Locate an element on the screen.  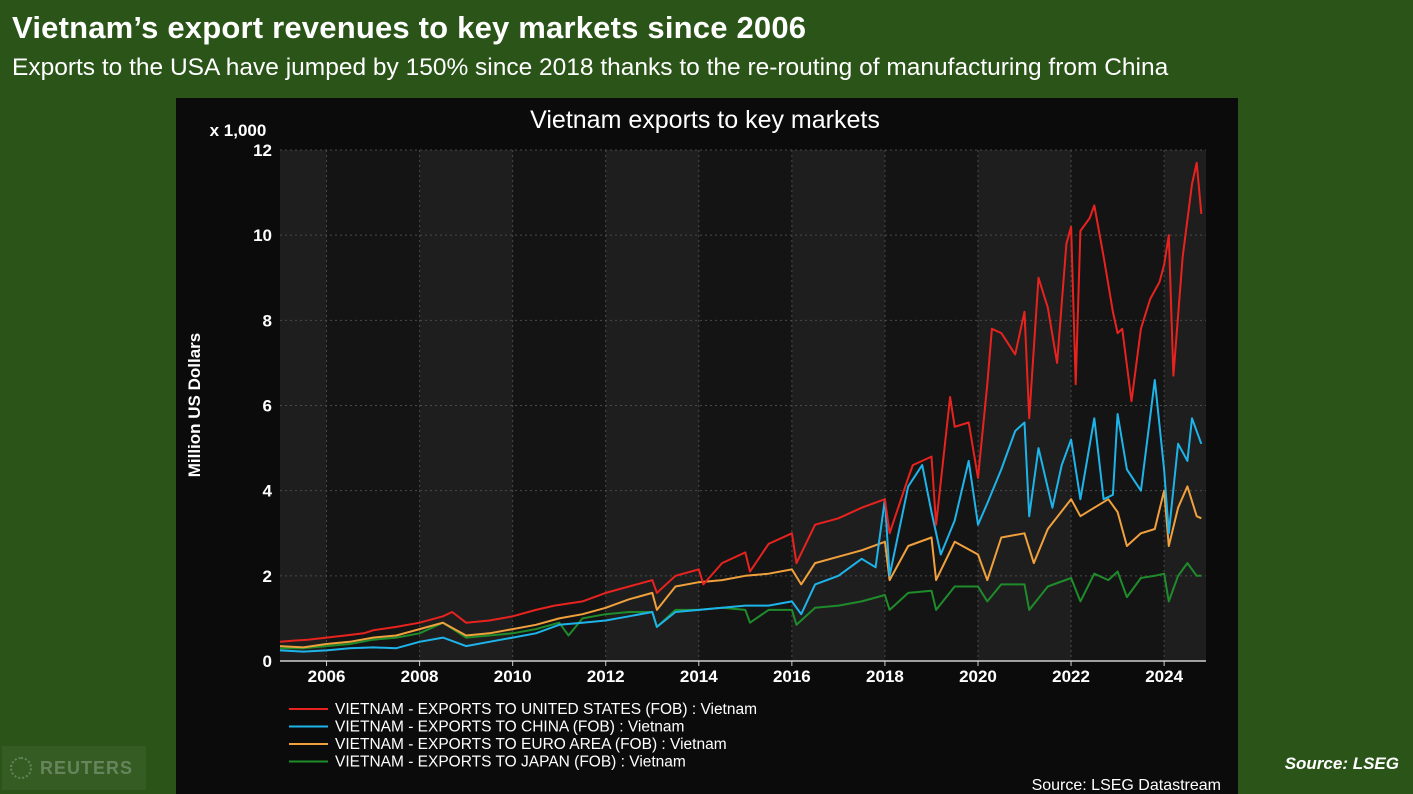
y-tick-label: 4 is located at coordinates (268, 491).